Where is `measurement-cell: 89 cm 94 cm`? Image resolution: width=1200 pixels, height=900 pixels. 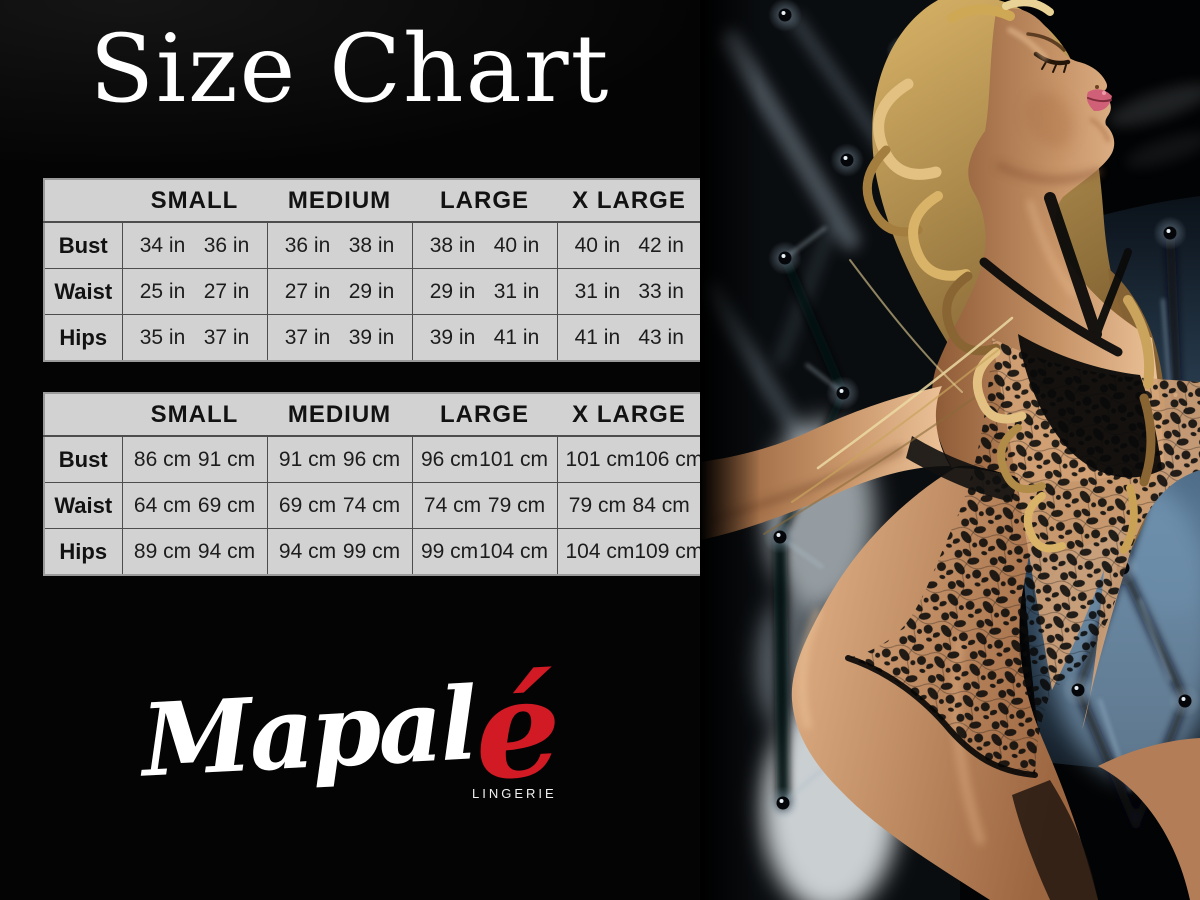
measurement-cell: 89 cm 94 cm is located at coordinates (194, 552).